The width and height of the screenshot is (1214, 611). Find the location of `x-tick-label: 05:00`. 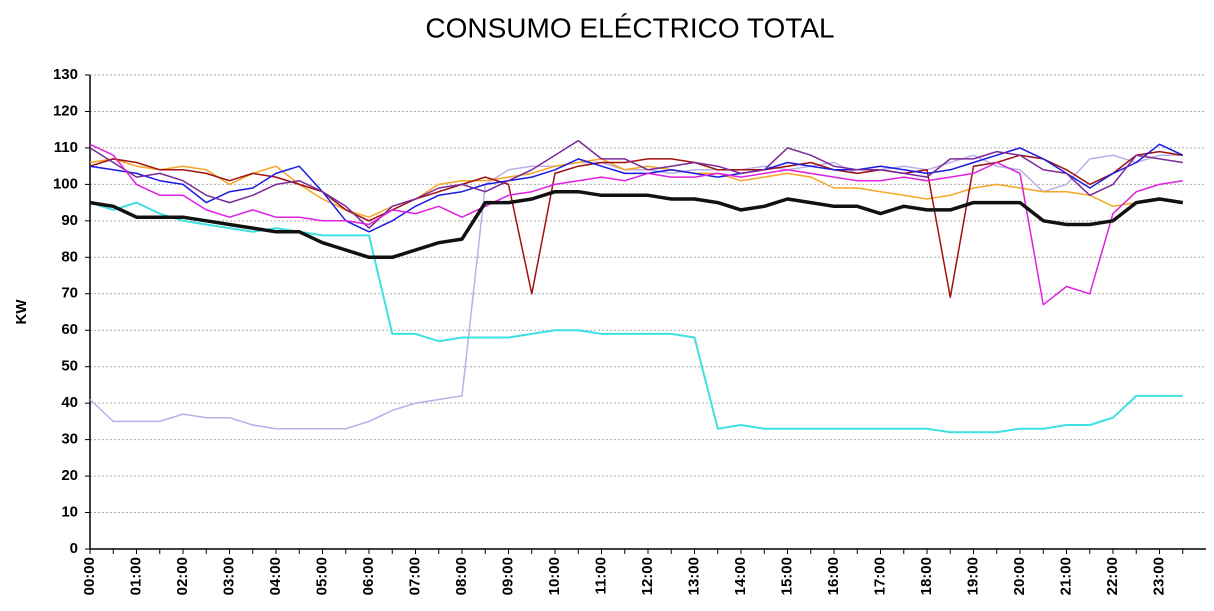

x-tick-label: 05:00 is located at coordinates (321, 576).